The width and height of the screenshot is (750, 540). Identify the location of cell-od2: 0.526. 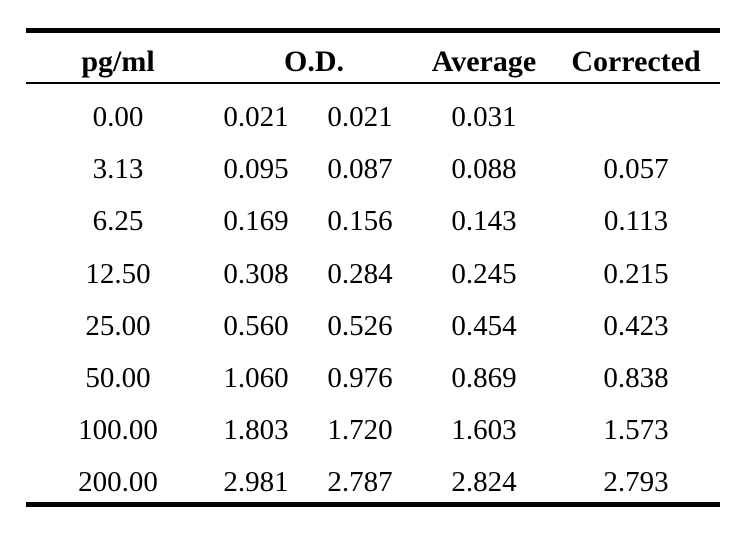
(360, 326).